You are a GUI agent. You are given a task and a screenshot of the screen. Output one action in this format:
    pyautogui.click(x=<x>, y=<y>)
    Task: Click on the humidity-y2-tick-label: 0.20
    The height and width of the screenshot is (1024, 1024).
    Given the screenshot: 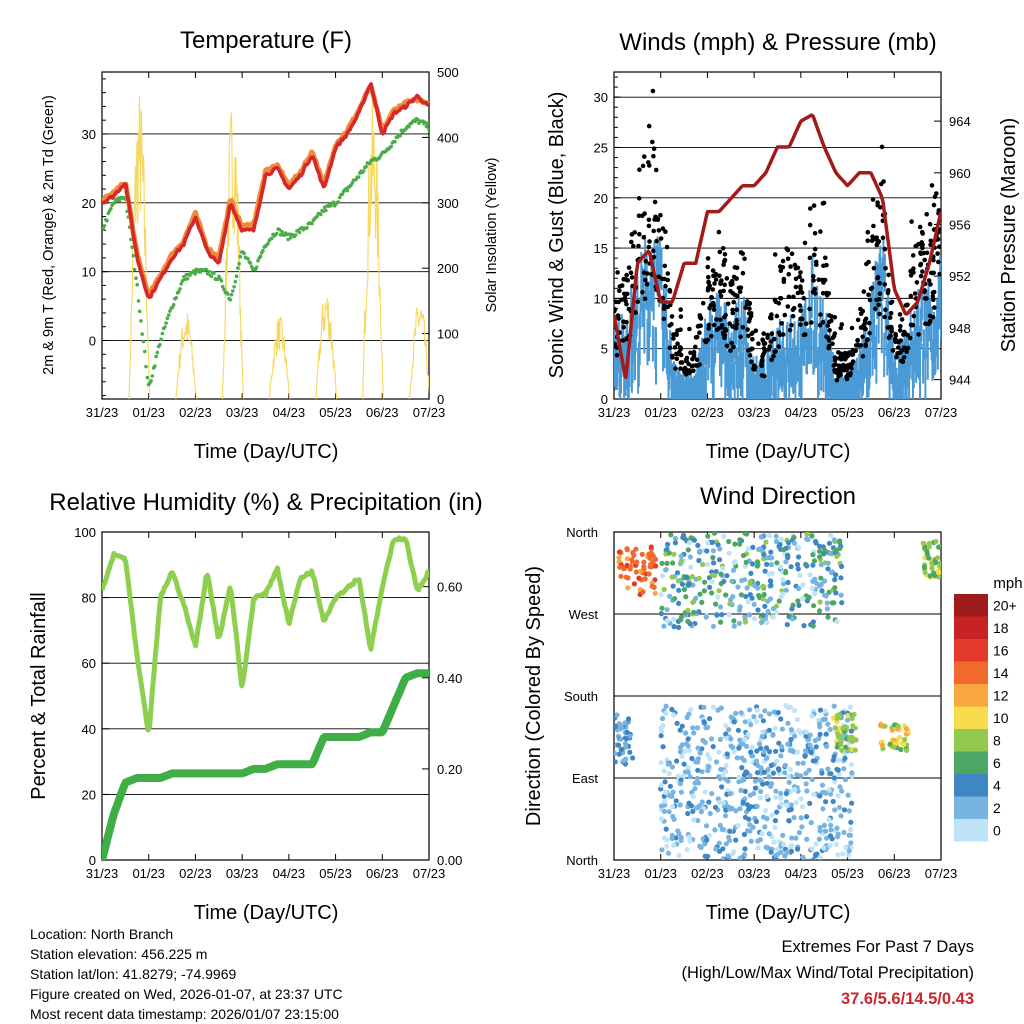 What is the action you would take?
    pyautogui.click(x=449, y=769)
    